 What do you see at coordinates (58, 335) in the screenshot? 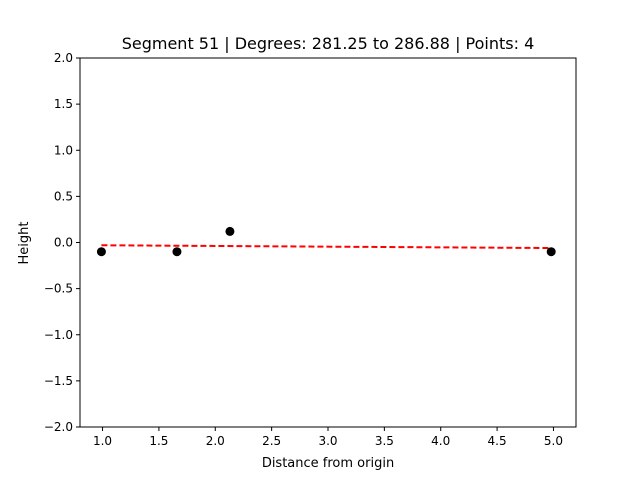
I see `y-tick-label: −1.0` at bounding box center [58, 335].